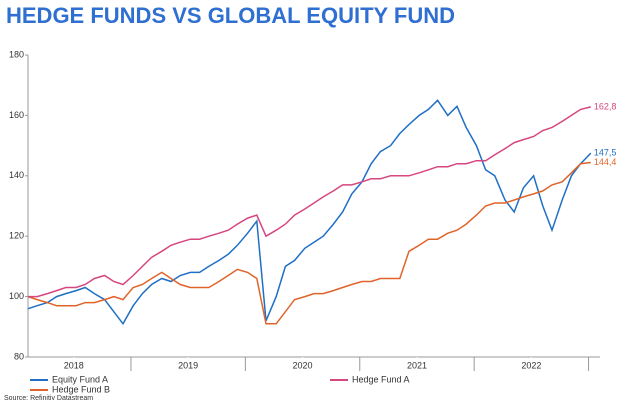 The height and width of the screenshot is (405, 643). What do you see at coordinates (48, 398) in the screenshot?
I see `source: Source: Refinitiv Datastream` at bounding box center [48, 398].